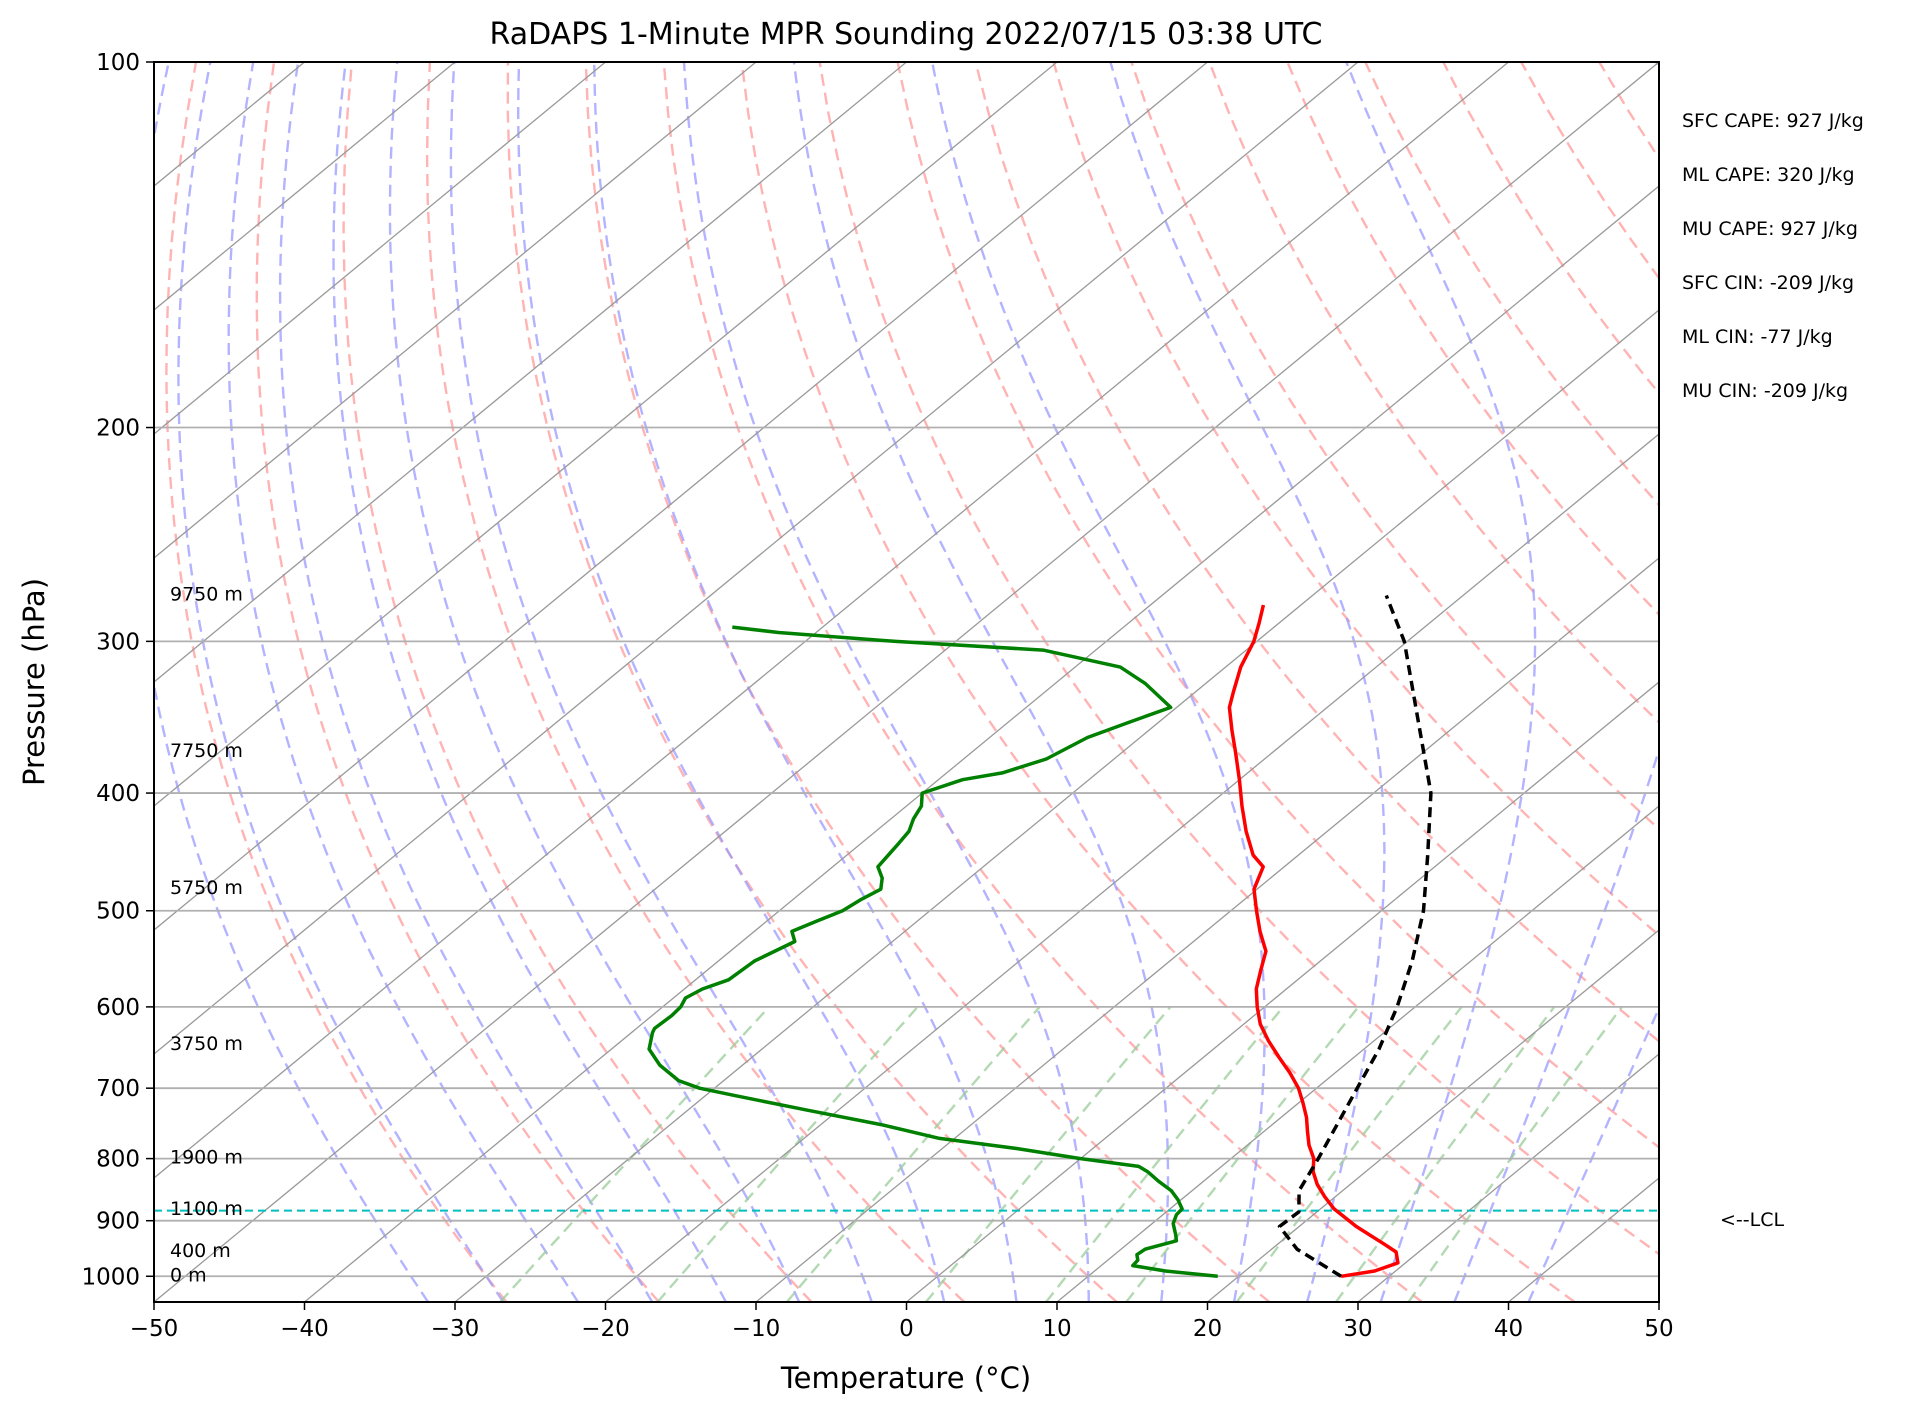  What do you see at coordinates (455, 1329) in the screenshot?
I see `x-tick-label: −30` at bounding box center [455, 1329].